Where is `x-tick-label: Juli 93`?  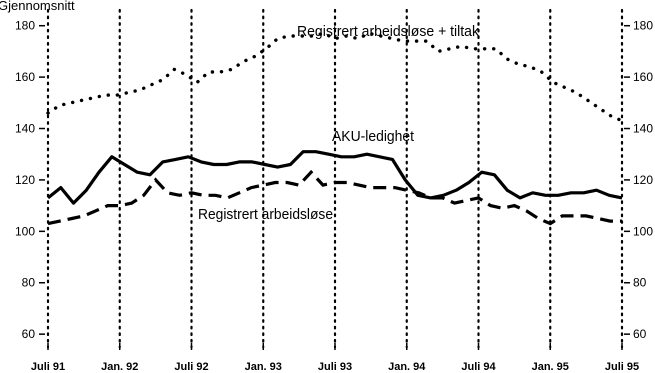
x-tick-label: Juli 93 is located at coordinates (335, 367).